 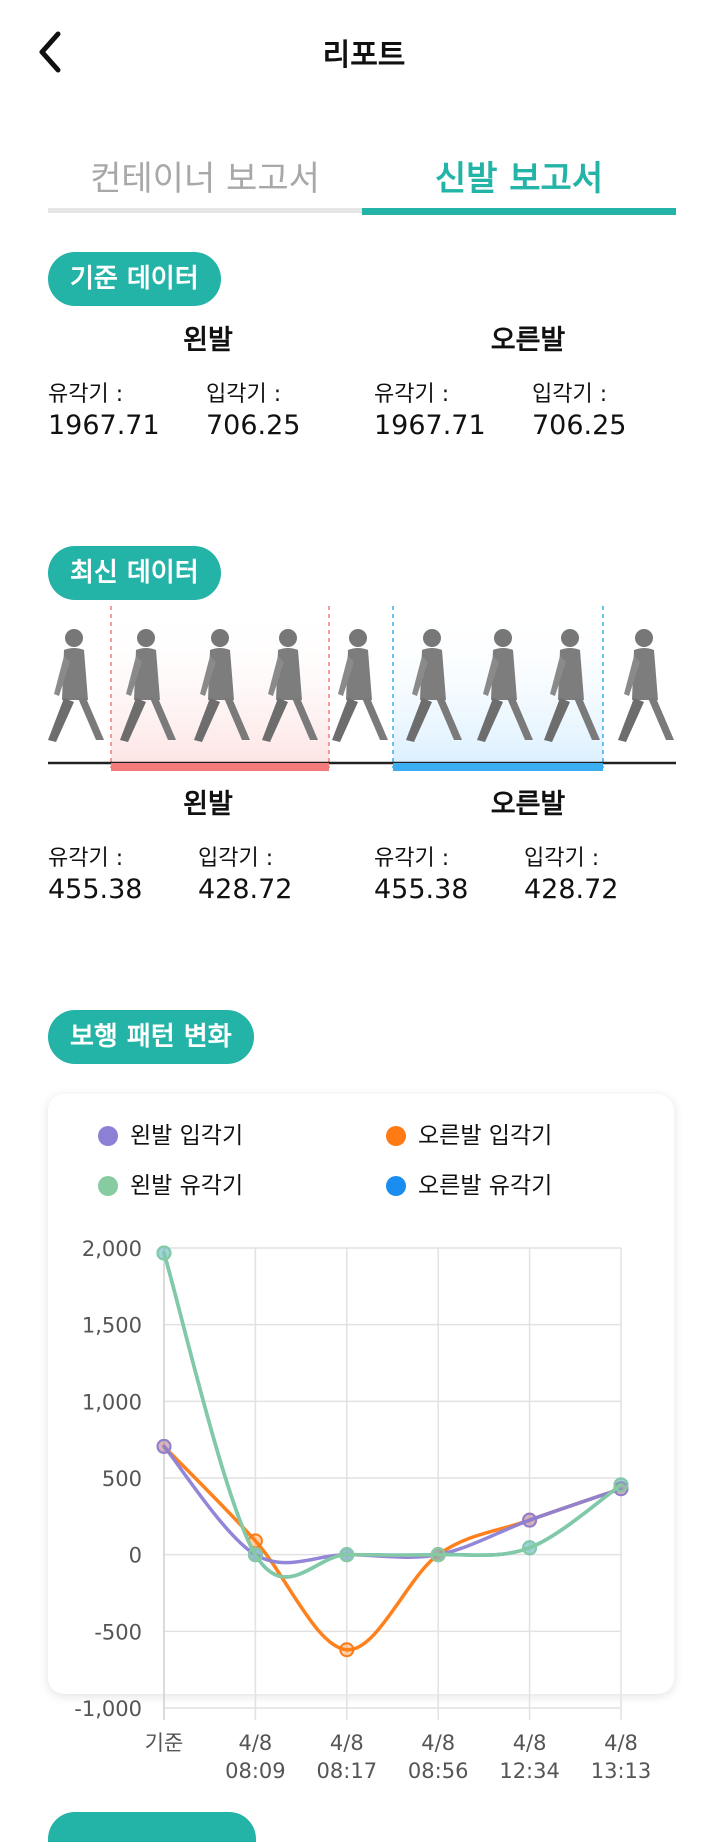 I want to click on header: 리포트, so click(x=364, y=53).